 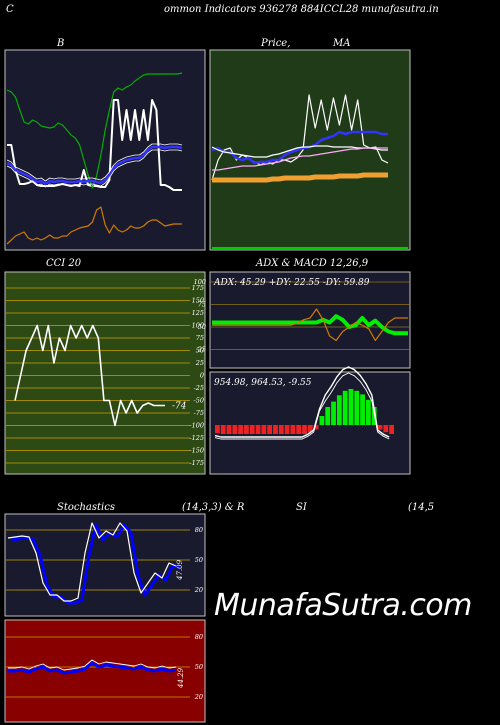 I want to click on bollinger-lower-band, so click(x=94, y=168).